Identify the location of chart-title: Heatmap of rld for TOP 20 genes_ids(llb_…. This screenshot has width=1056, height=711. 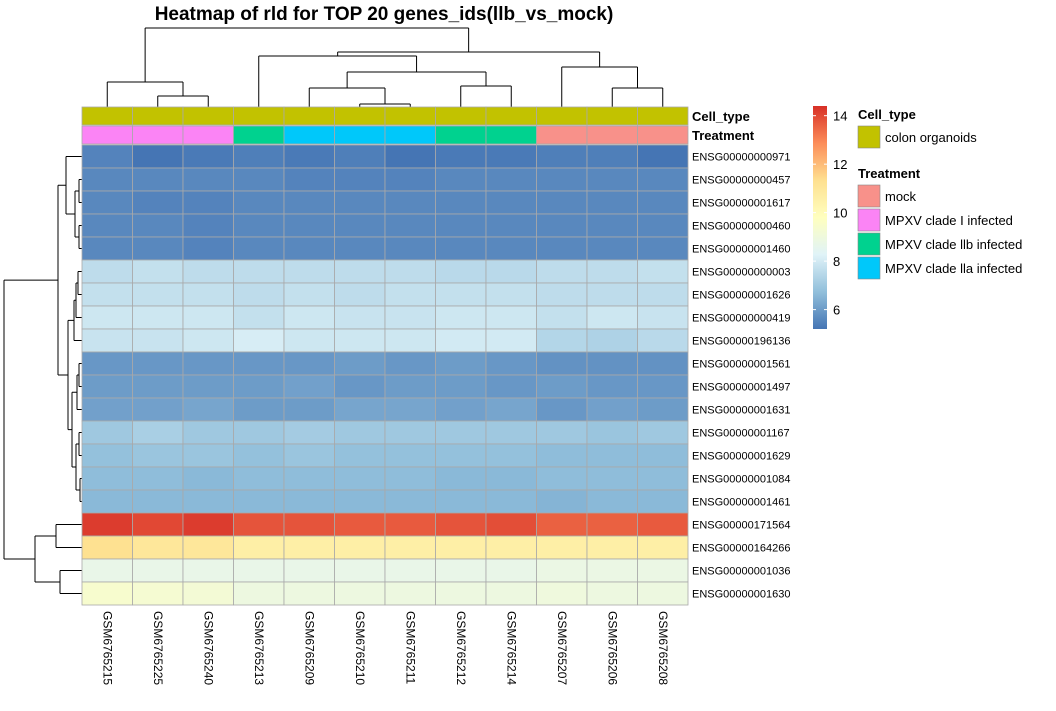
(384, 14).